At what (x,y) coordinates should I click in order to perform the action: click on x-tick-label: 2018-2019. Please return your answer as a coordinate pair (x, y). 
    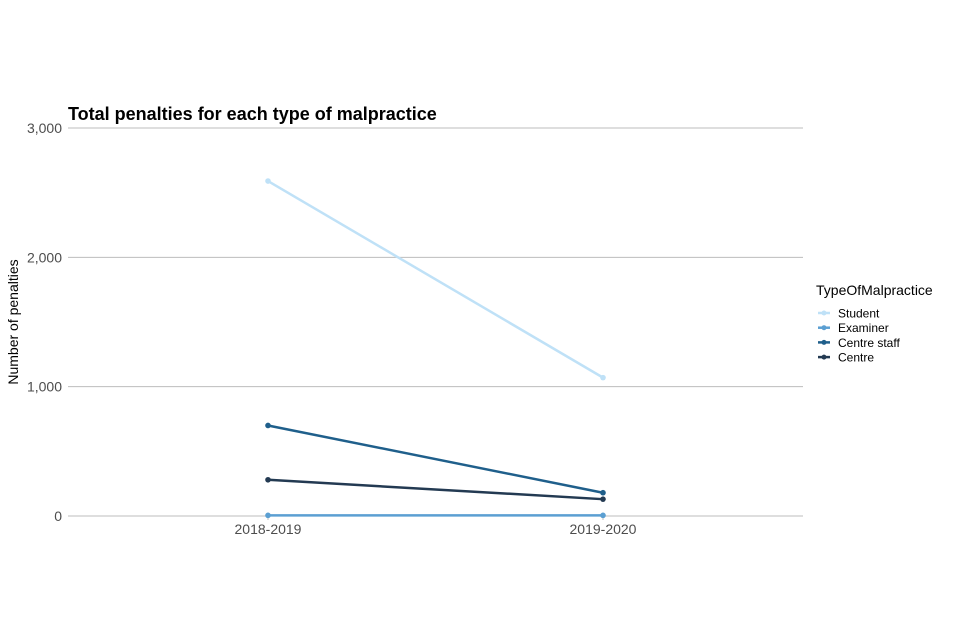
    Looking at the image, I should click on (268, 529).